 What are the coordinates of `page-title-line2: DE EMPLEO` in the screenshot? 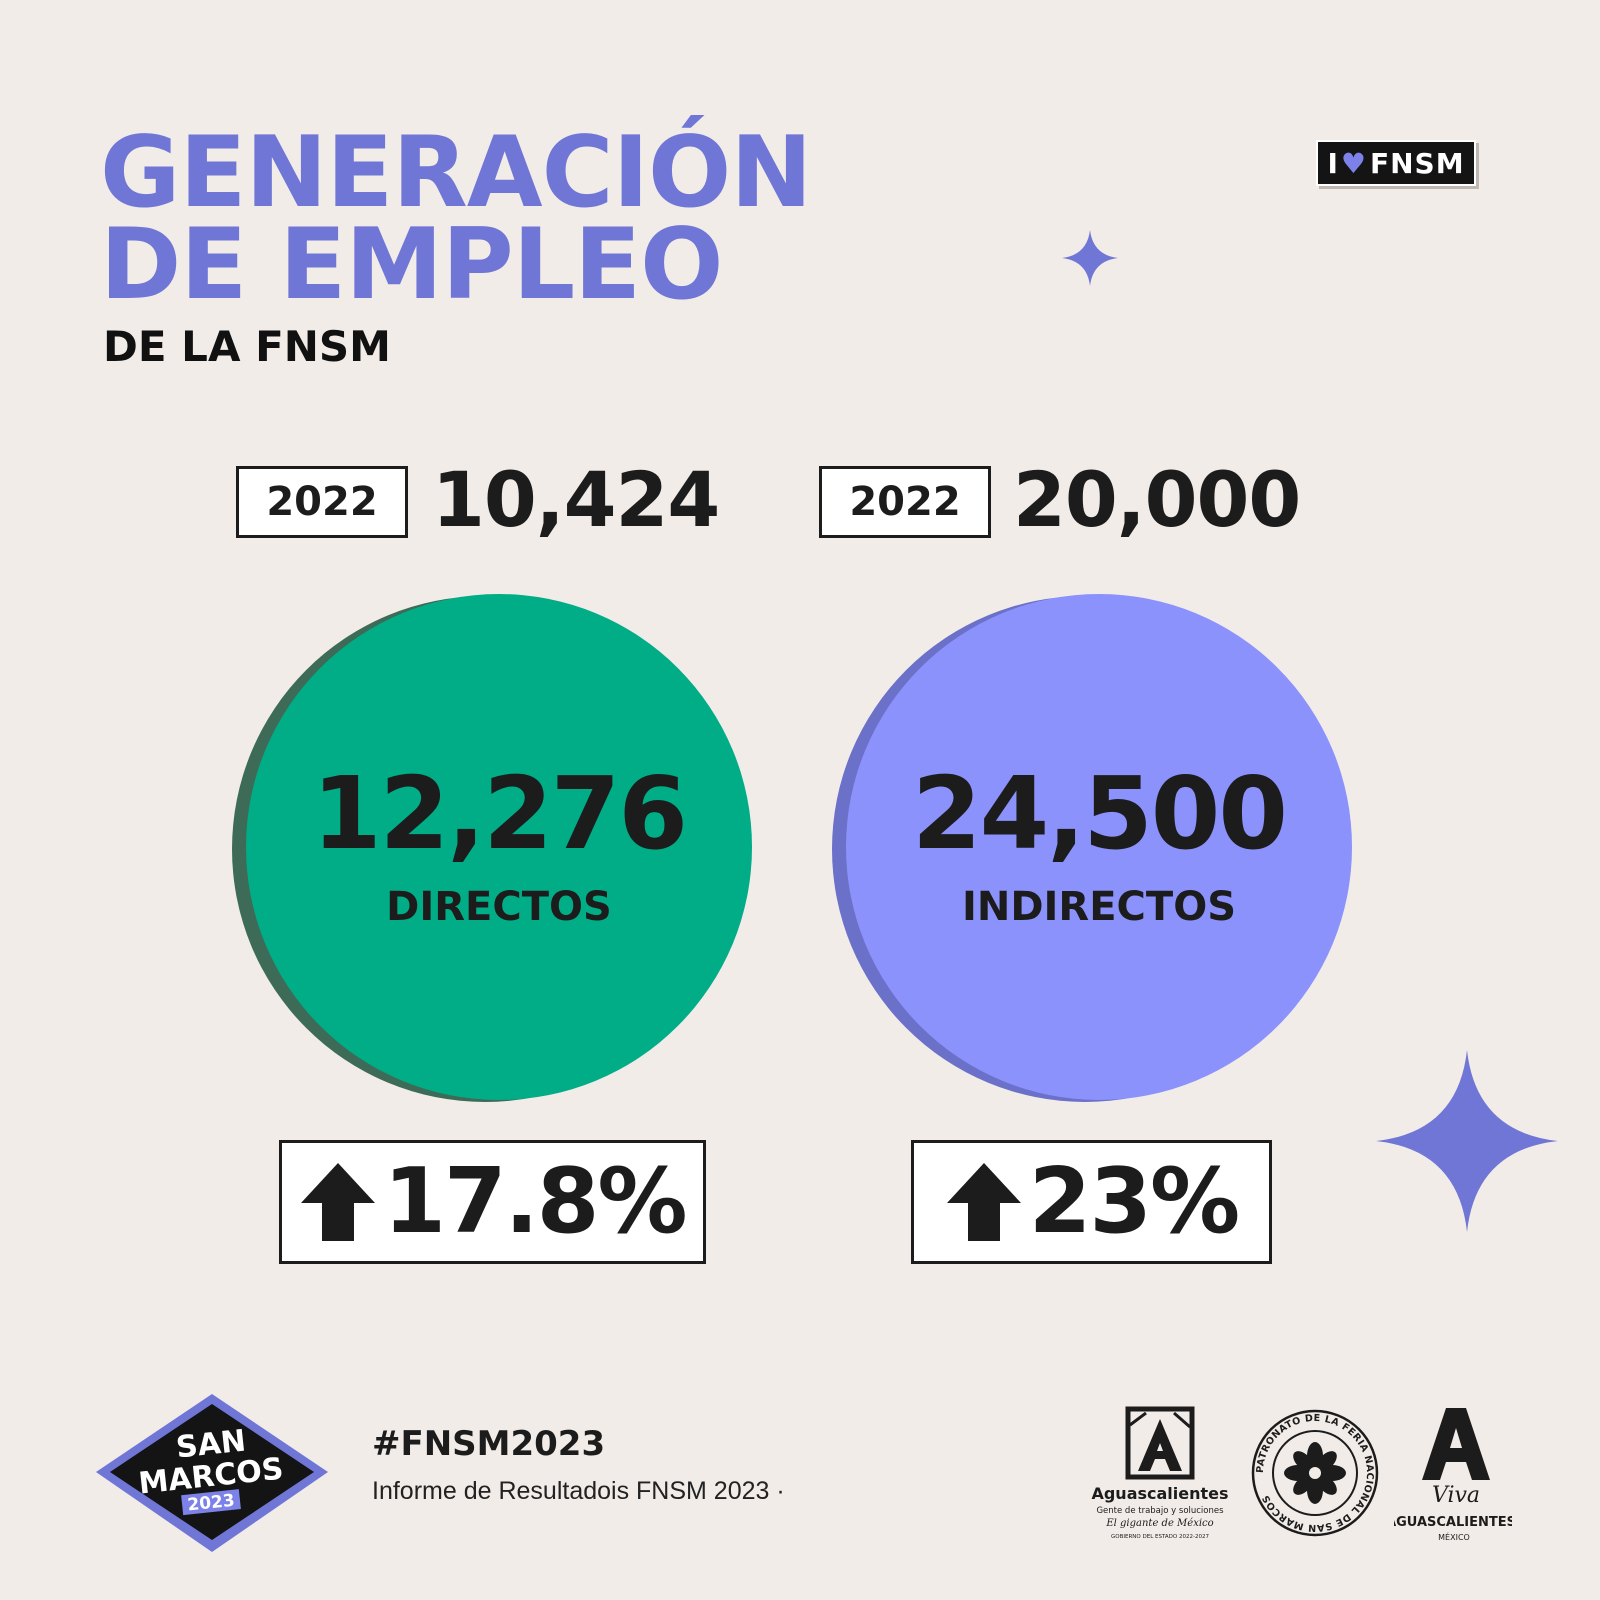 It's located at (411, 265).